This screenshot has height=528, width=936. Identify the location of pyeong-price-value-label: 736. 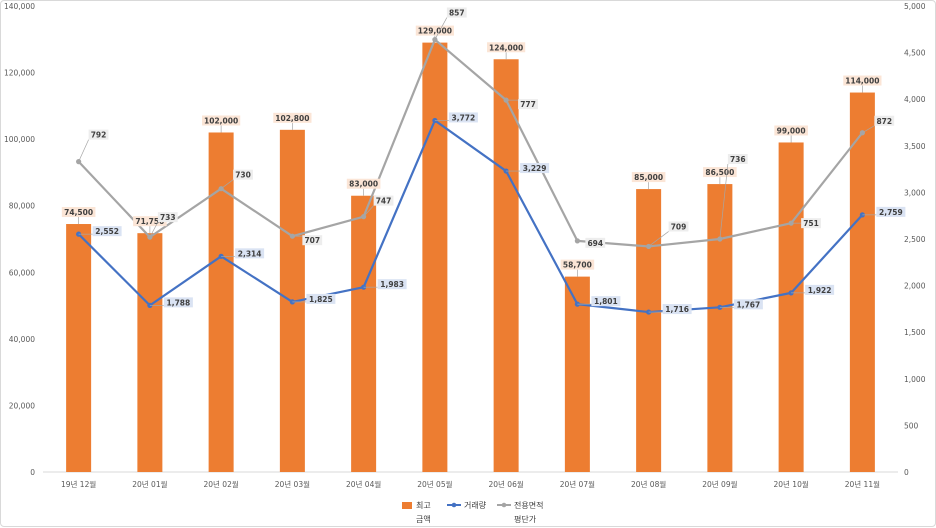
(738, 159).